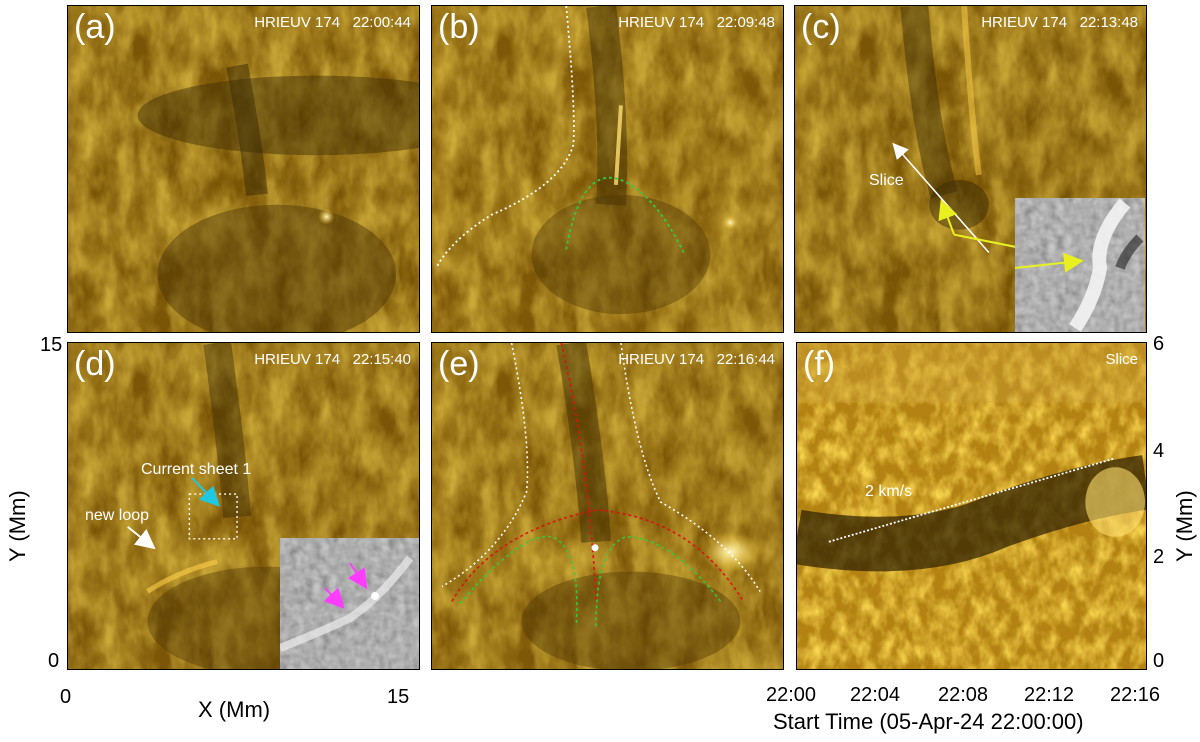  Describe the element at coordinates (941, 198) in the screenshot. I see `slice-arrow` at that location.